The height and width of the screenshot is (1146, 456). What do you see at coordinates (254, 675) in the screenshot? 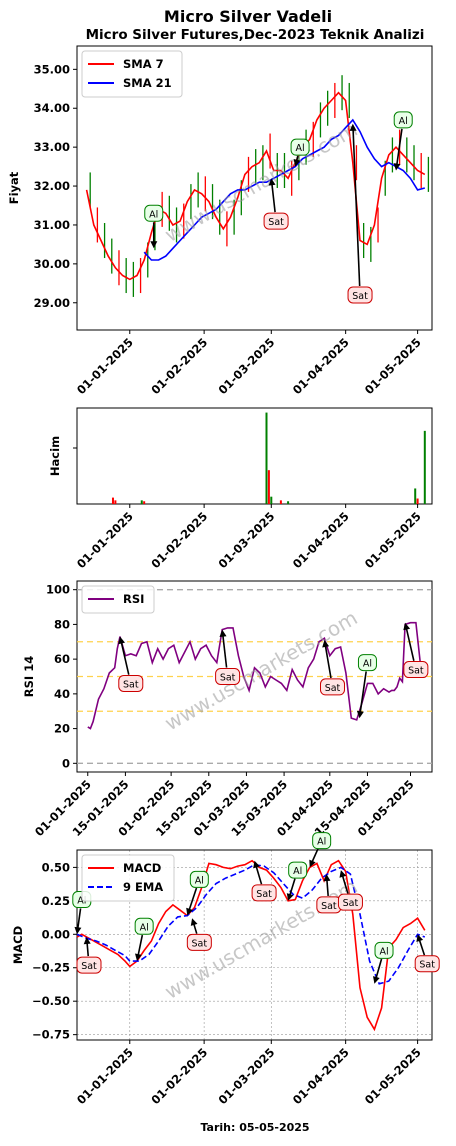
I see `rsi-line` at bounding box center [254, 675].